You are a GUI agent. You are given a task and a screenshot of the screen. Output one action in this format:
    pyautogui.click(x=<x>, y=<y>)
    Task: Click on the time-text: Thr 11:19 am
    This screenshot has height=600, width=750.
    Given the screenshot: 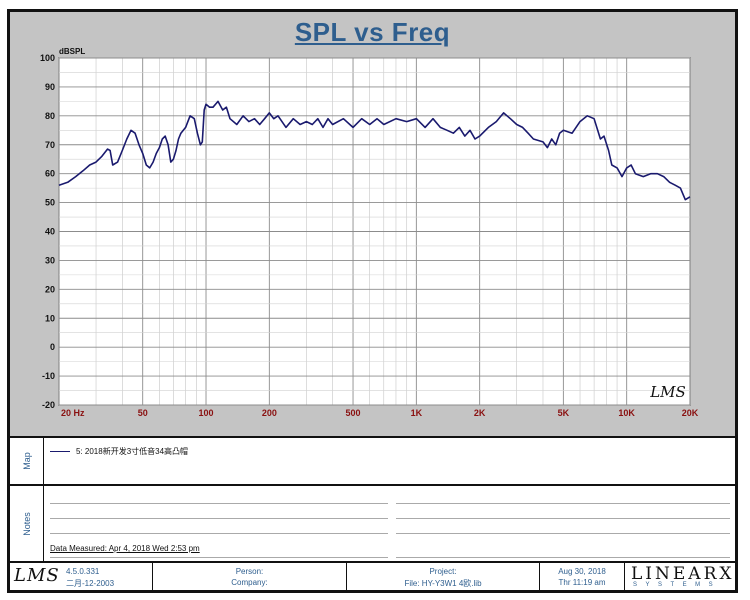 What is the action you would take?
    pyautogui.click(x=582, y=582)
    